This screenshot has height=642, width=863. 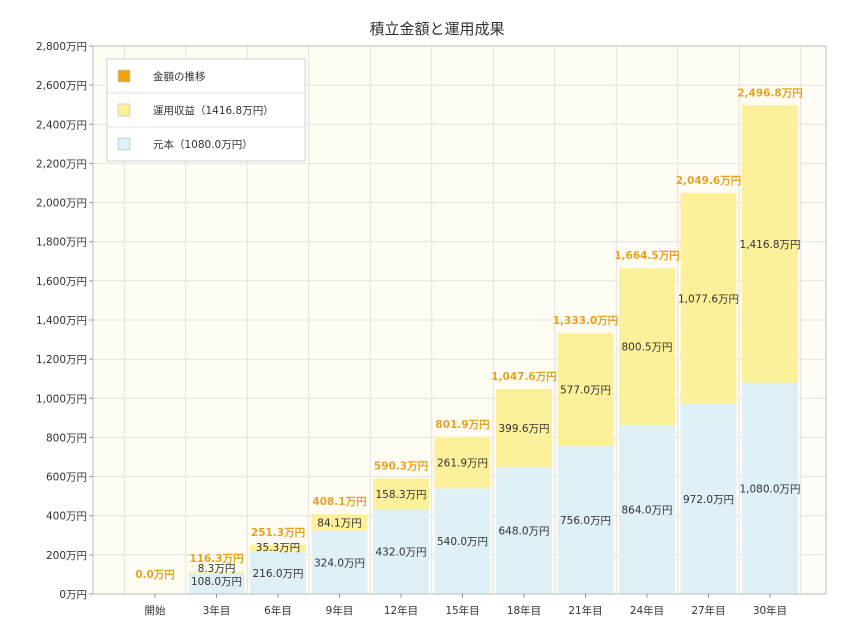 What do you see at coordinates (217, 610) in the screenshot?
I see `x-tick-label: 3年目` at bounding box center [217, 610].